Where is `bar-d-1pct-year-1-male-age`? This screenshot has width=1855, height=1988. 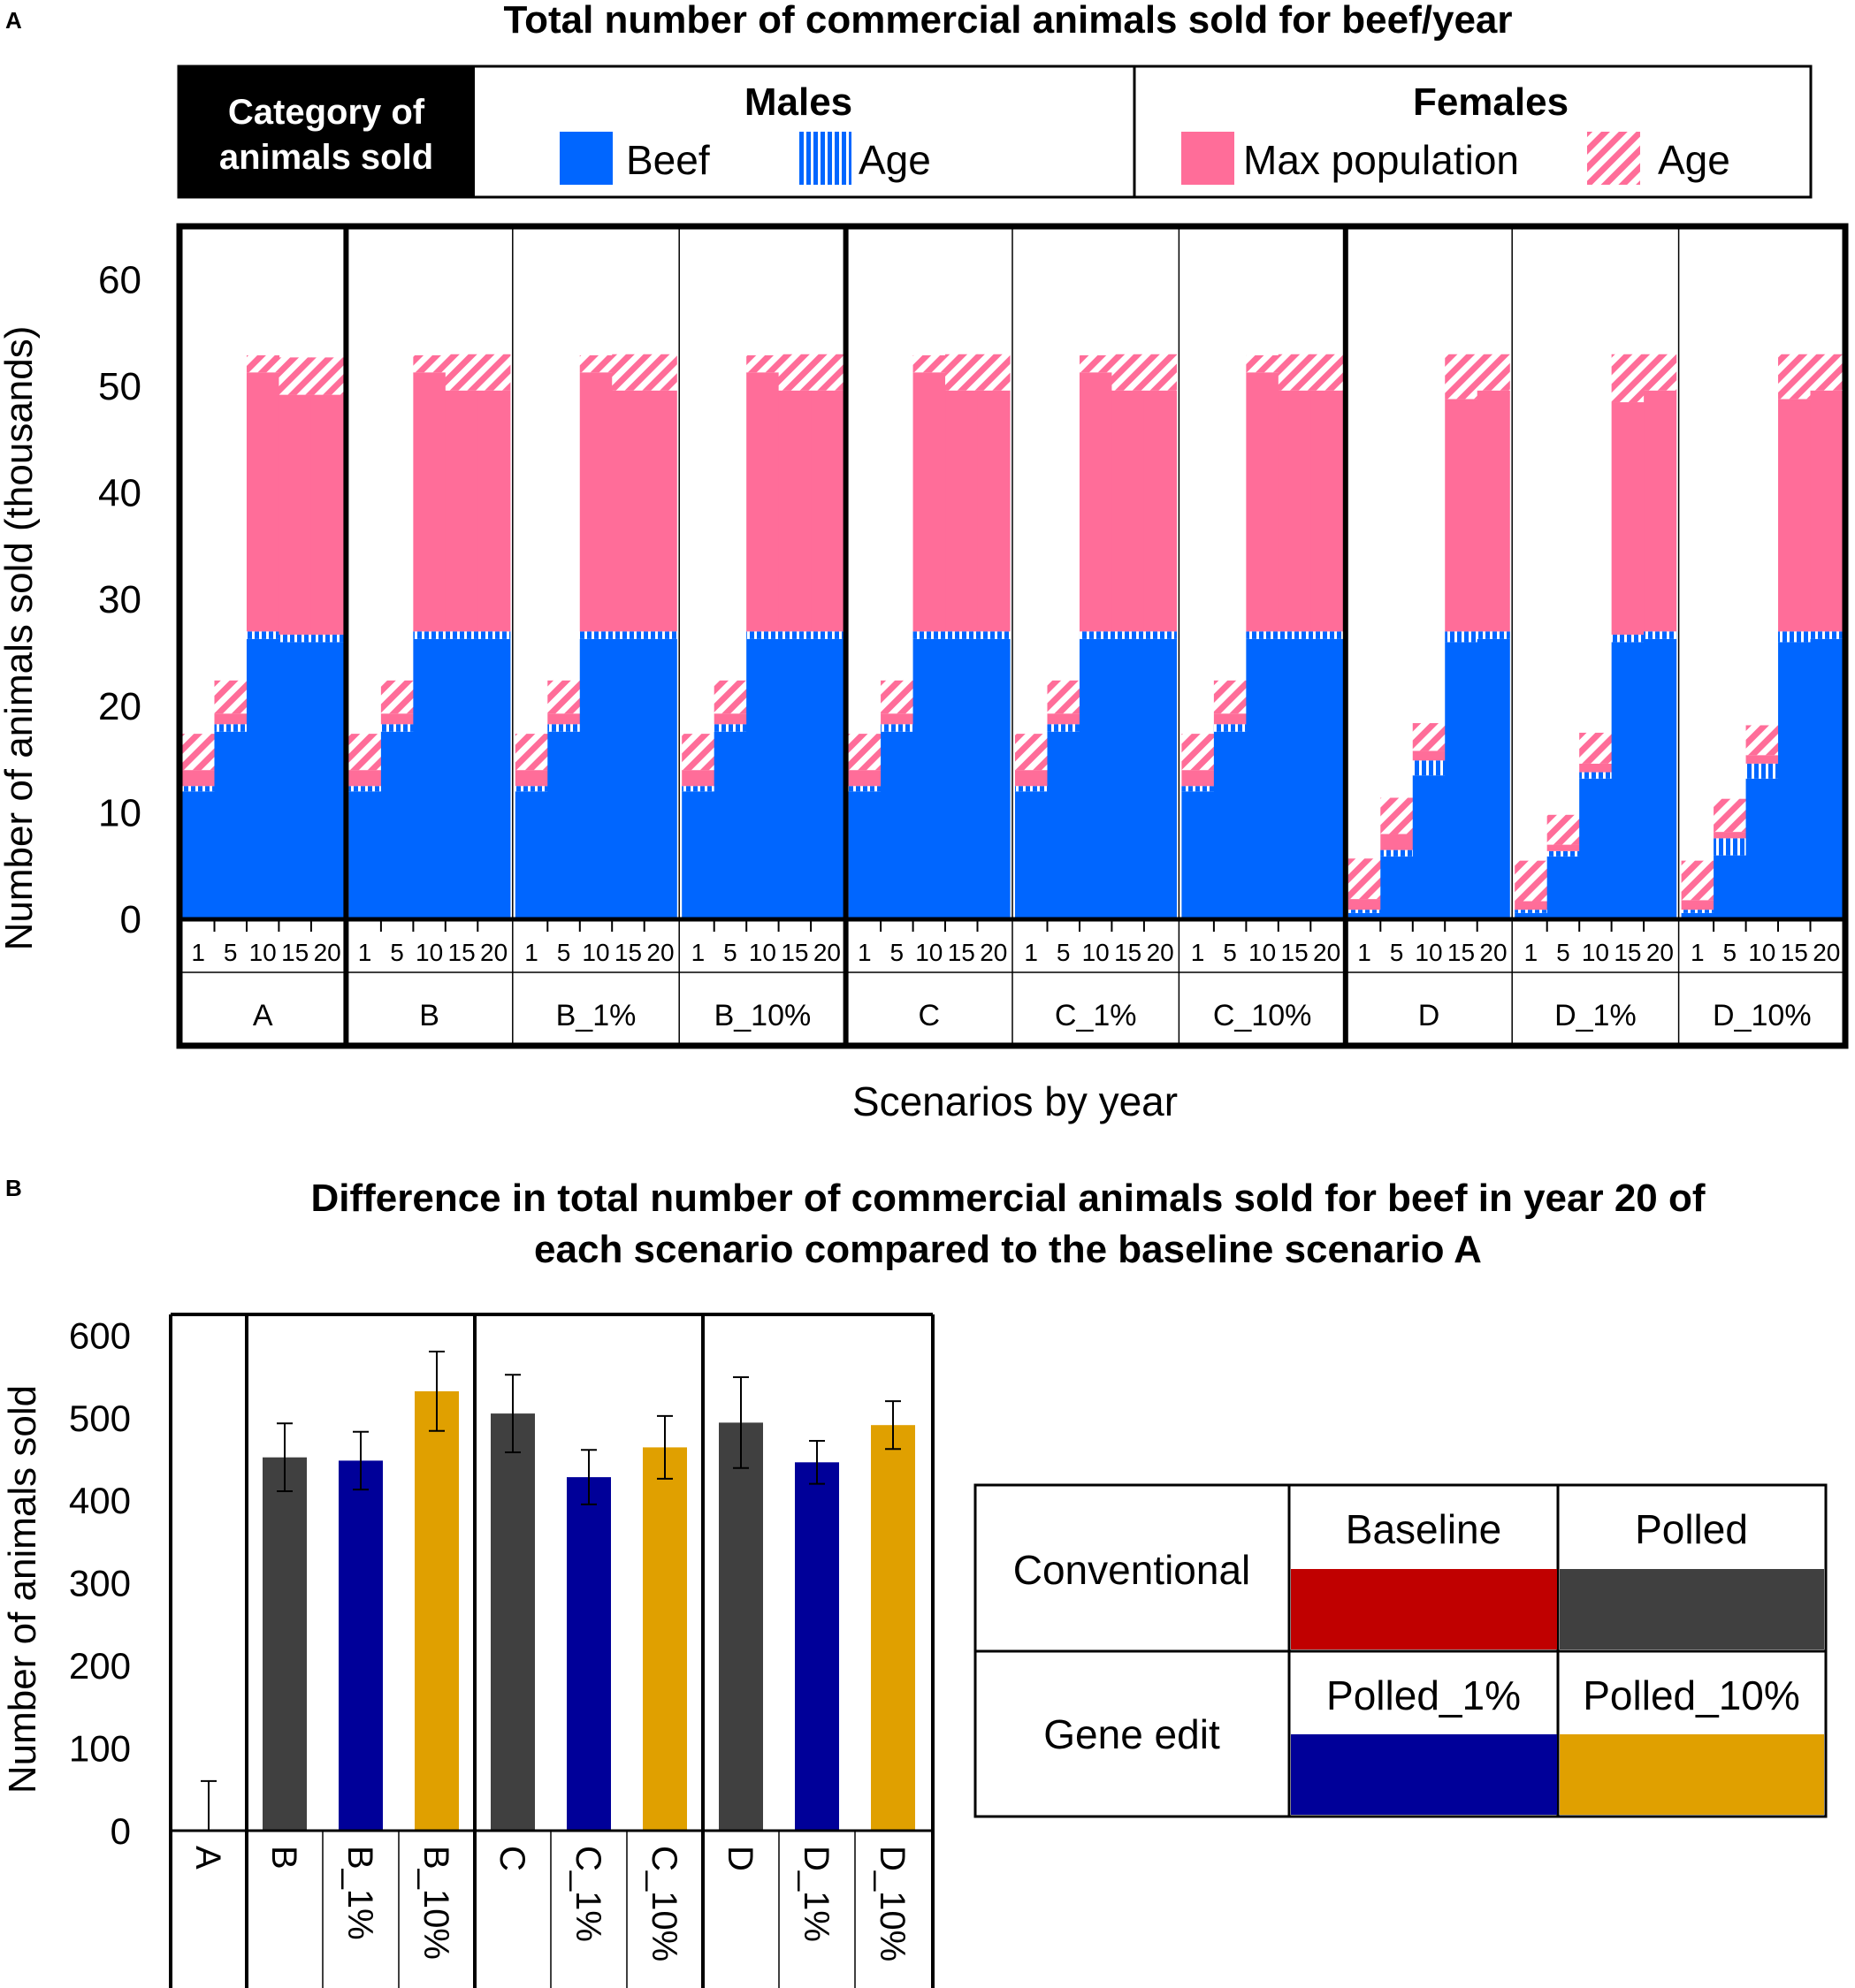 bar-d-1pct-year-1-male-age is located at coordinates (1531, 912).